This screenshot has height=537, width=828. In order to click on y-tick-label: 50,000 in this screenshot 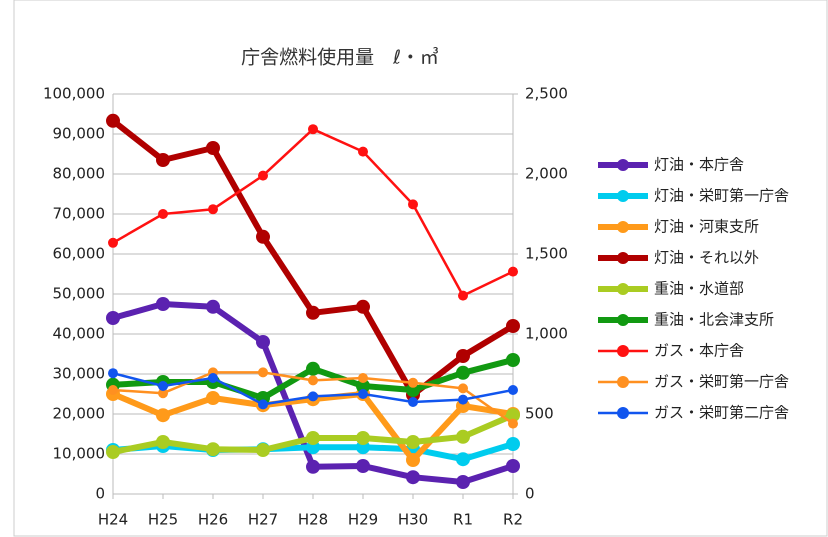, I will do `click(79, 294)`.